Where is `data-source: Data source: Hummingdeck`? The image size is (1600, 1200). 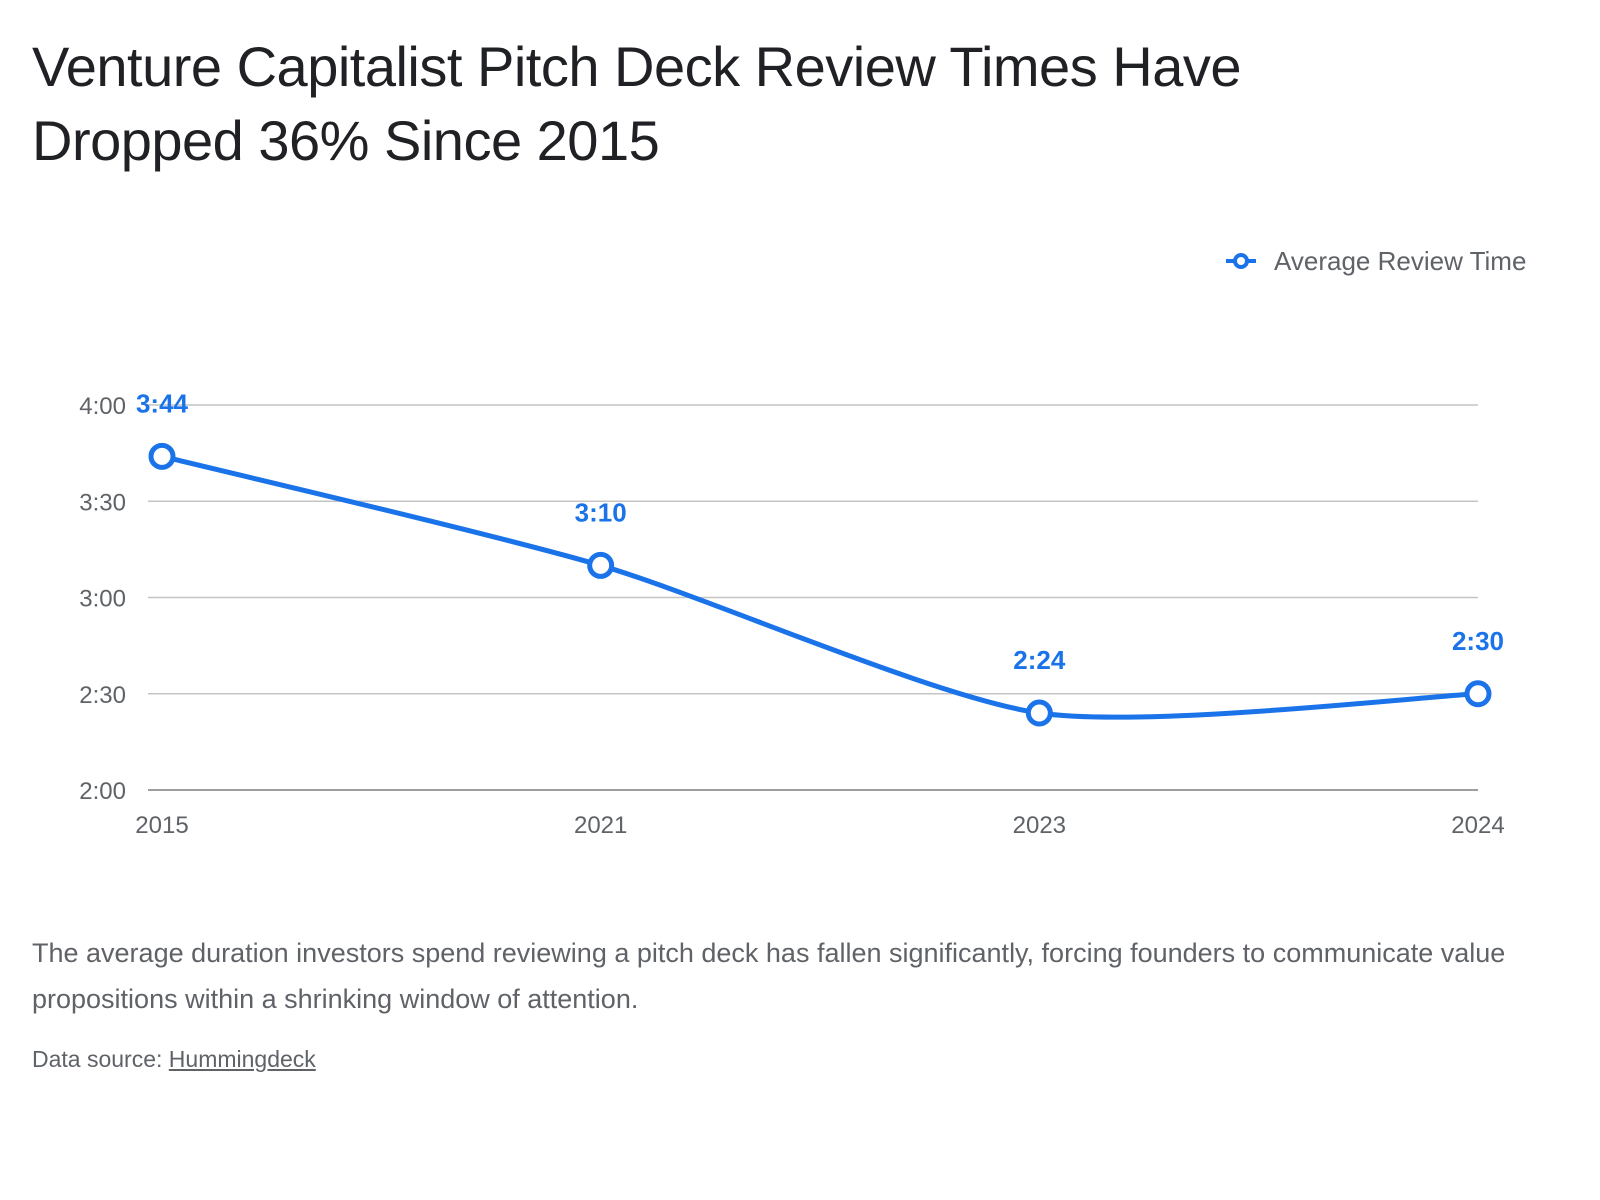 data-source: Data source: Hummingdeck is located at coordinates (174, 1059).